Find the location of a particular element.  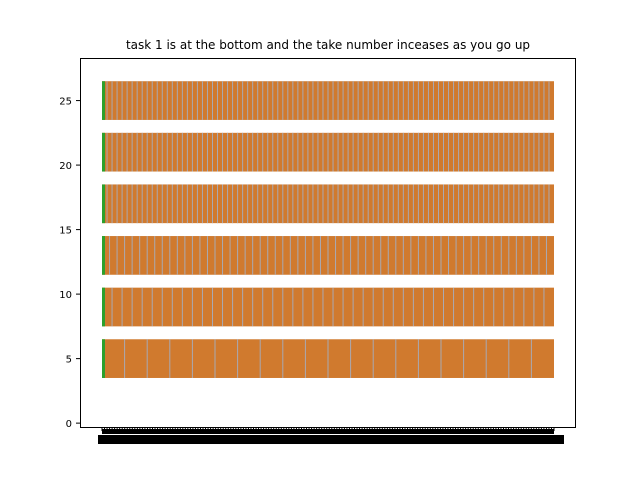

y-tick-label: 25 is located at coordinates (65, 102).